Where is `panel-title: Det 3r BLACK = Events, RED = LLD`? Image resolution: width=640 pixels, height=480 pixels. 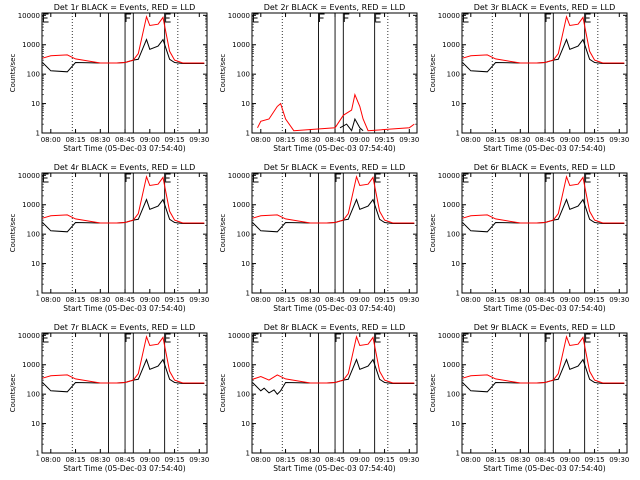 panel-title: Det 3r BLACK = Events, RED = LLD is located at coordinates (545, 7).